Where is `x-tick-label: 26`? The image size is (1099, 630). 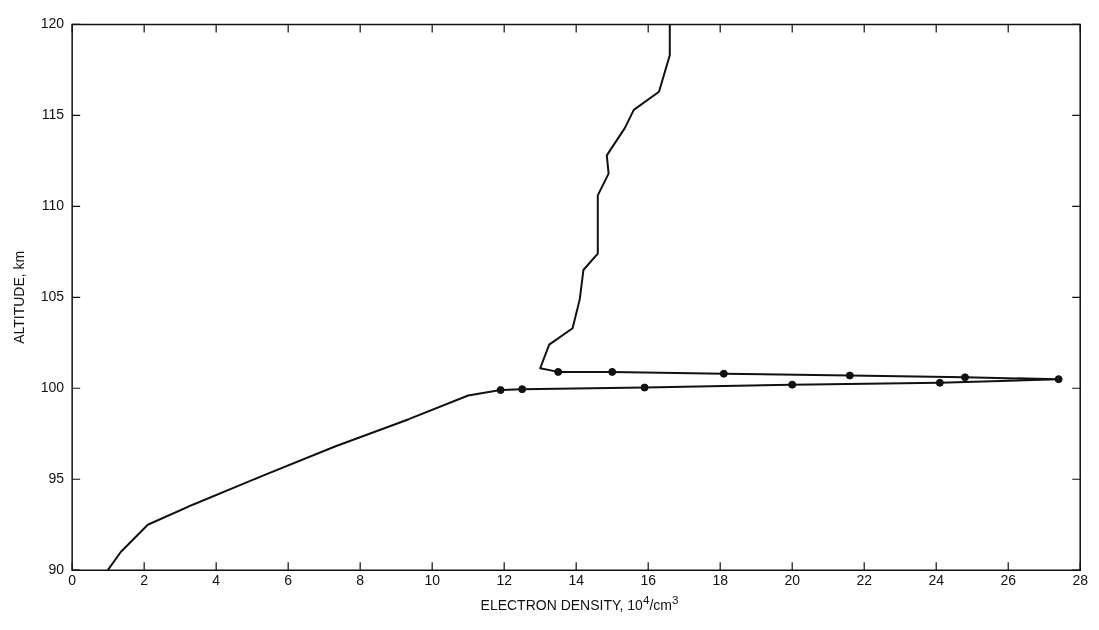
x-tick-label: 26 is located at coordinates (1008, 580).